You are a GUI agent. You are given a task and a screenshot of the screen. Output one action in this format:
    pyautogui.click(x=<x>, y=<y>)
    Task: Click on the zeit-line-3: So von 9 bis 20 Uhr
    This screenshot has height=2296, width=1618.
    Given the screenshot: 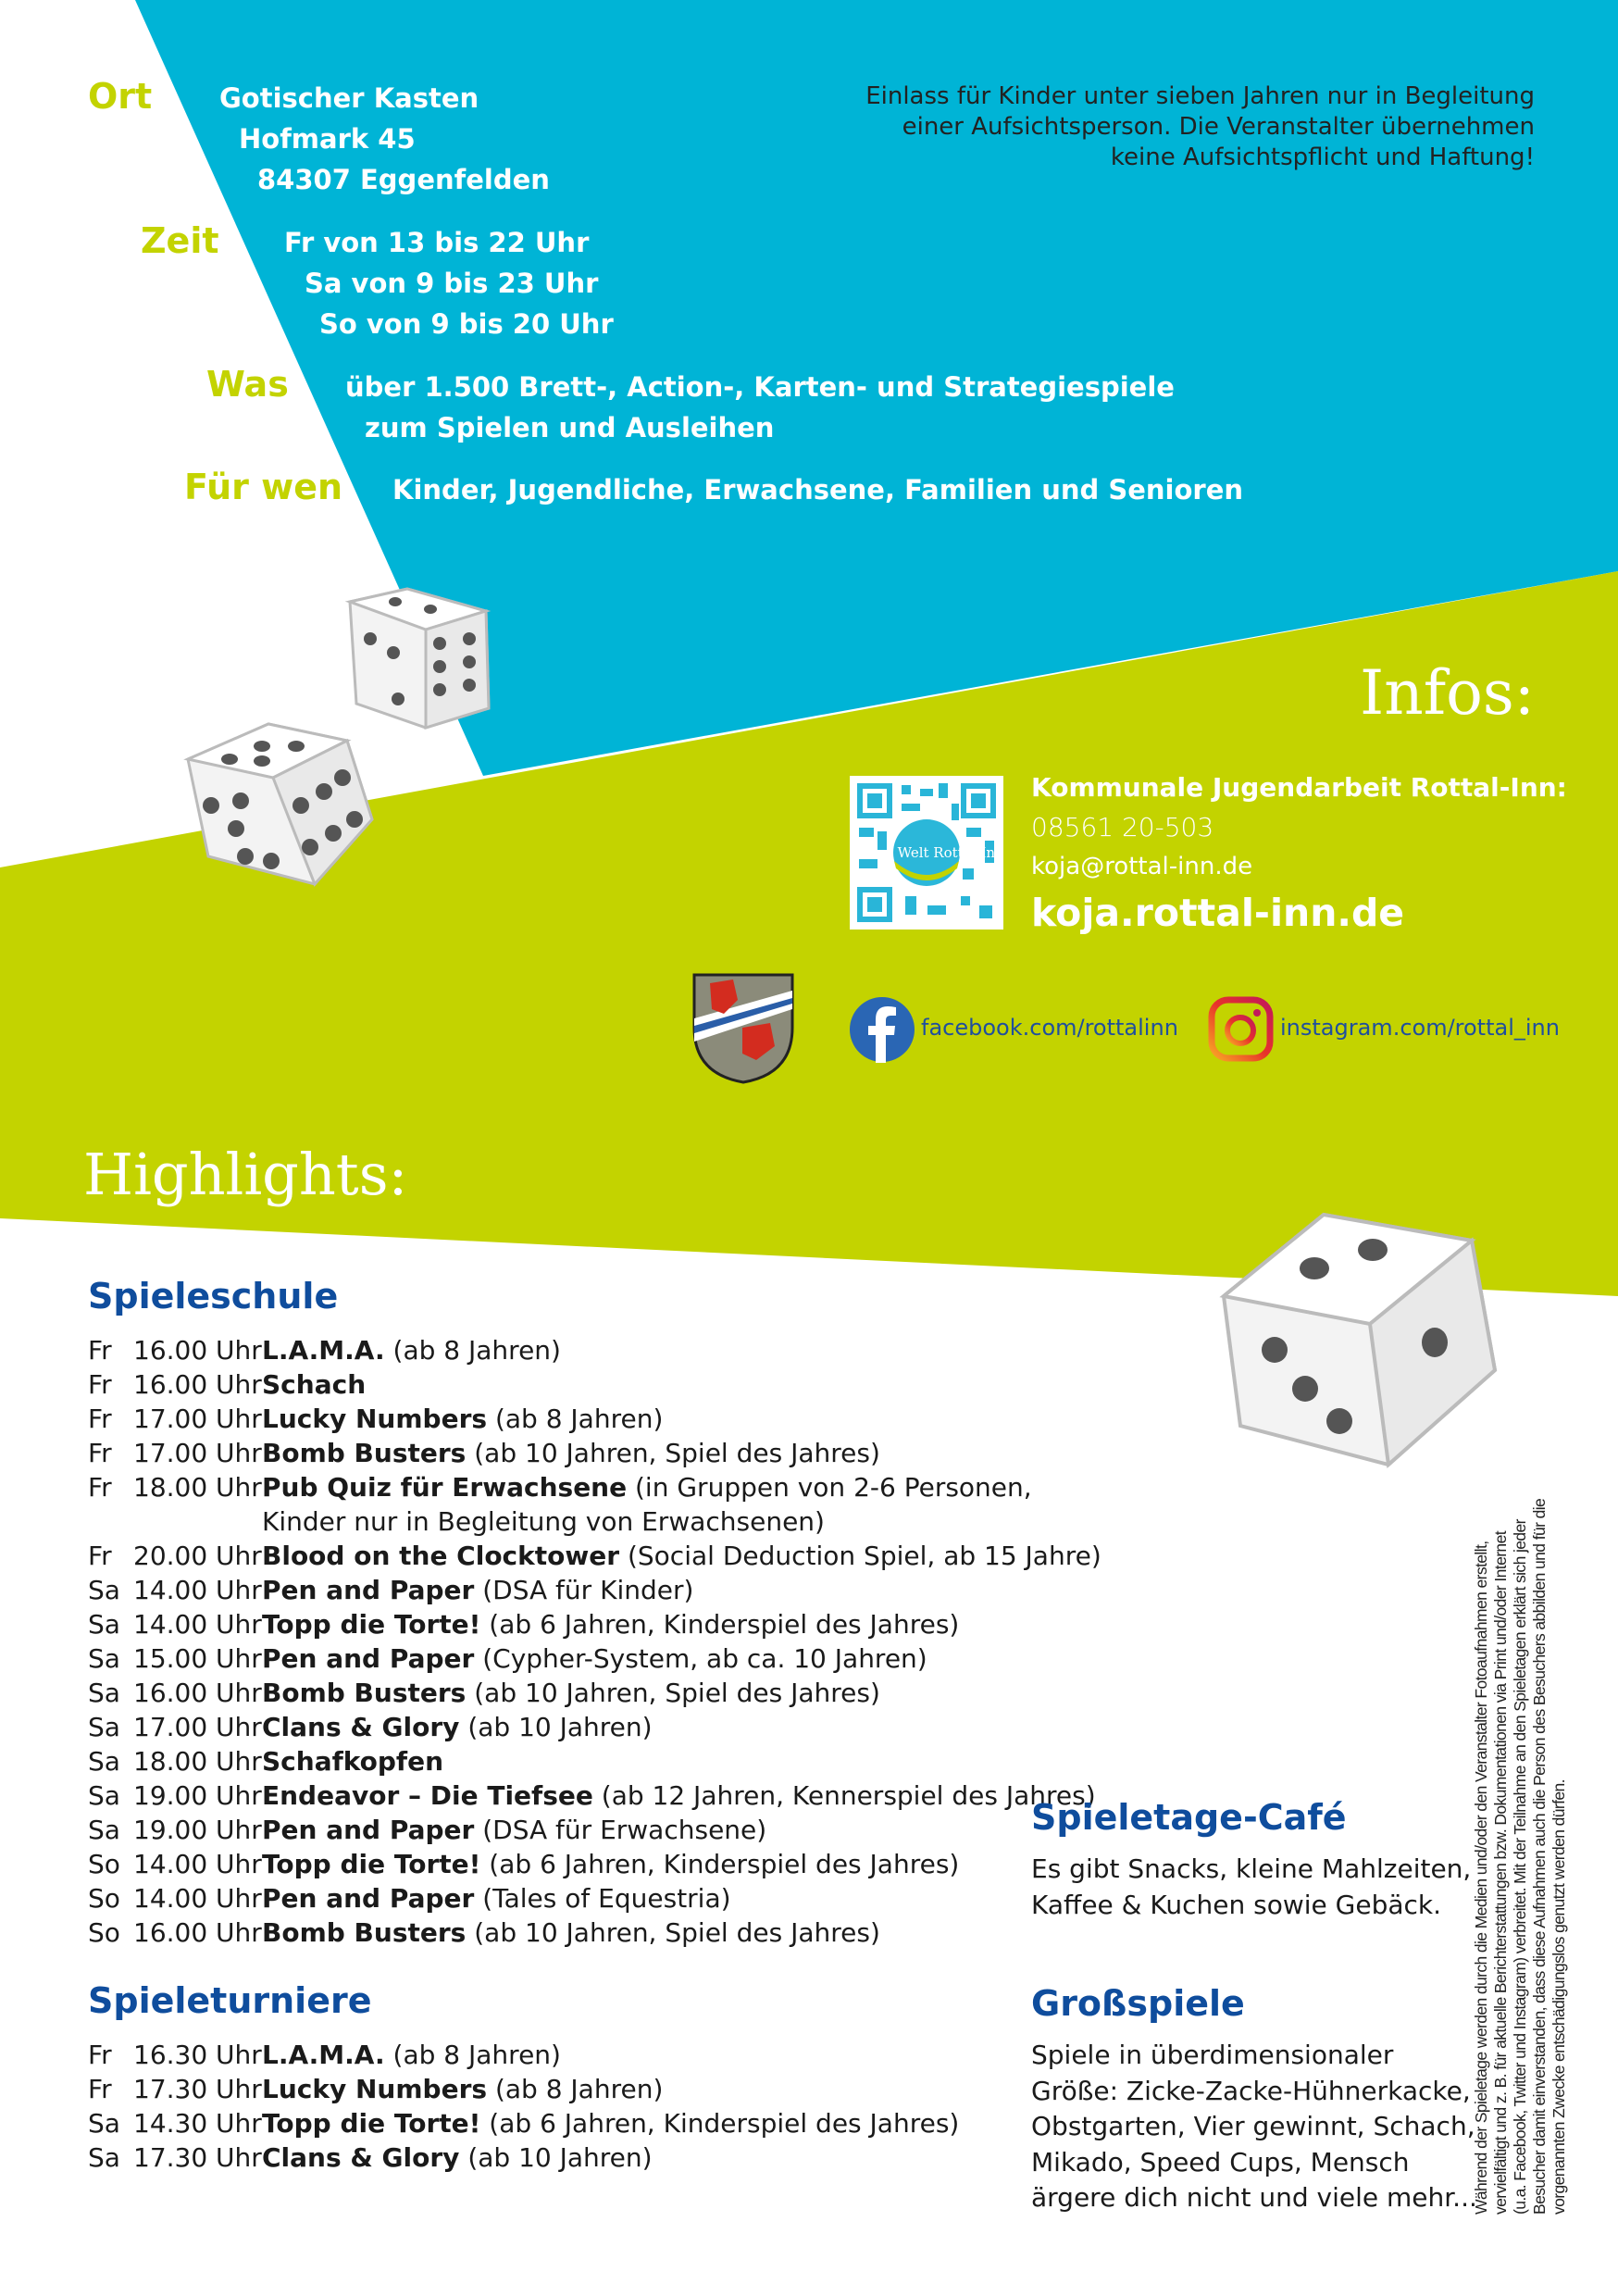 What is the action you would take?
    pyautogui.click(x=466, y=324)
    